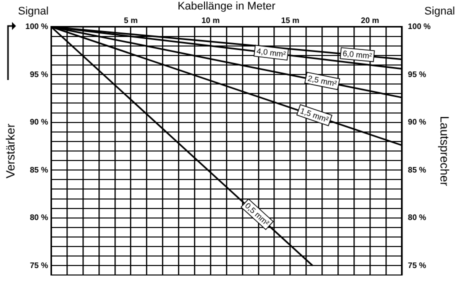 The height and width of the screenshot is (286, 457). I want to click on y-tick-label: 75 %, so click(39, 265).